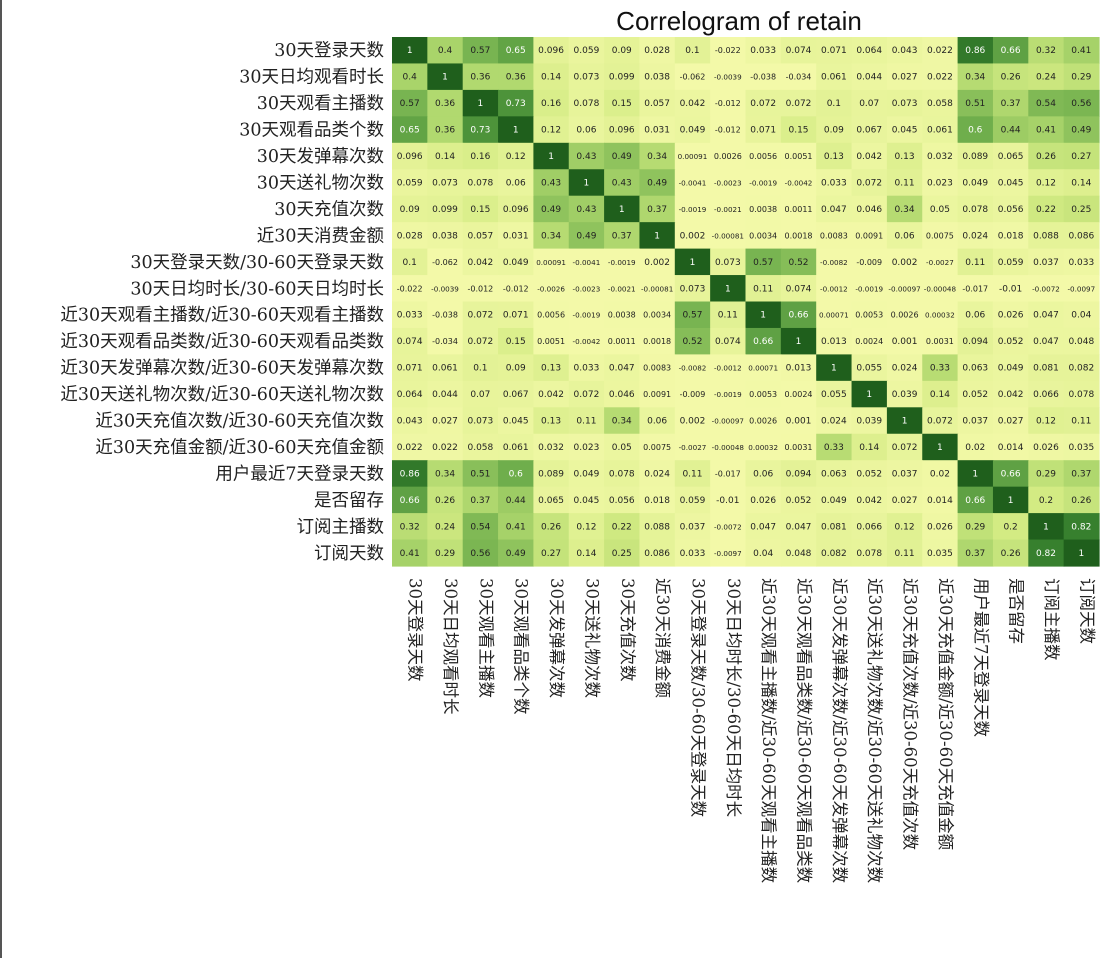 This screenshot has height=958, width=1104. I want to click on y-tick-label: 是否留存, so click(349, 501).